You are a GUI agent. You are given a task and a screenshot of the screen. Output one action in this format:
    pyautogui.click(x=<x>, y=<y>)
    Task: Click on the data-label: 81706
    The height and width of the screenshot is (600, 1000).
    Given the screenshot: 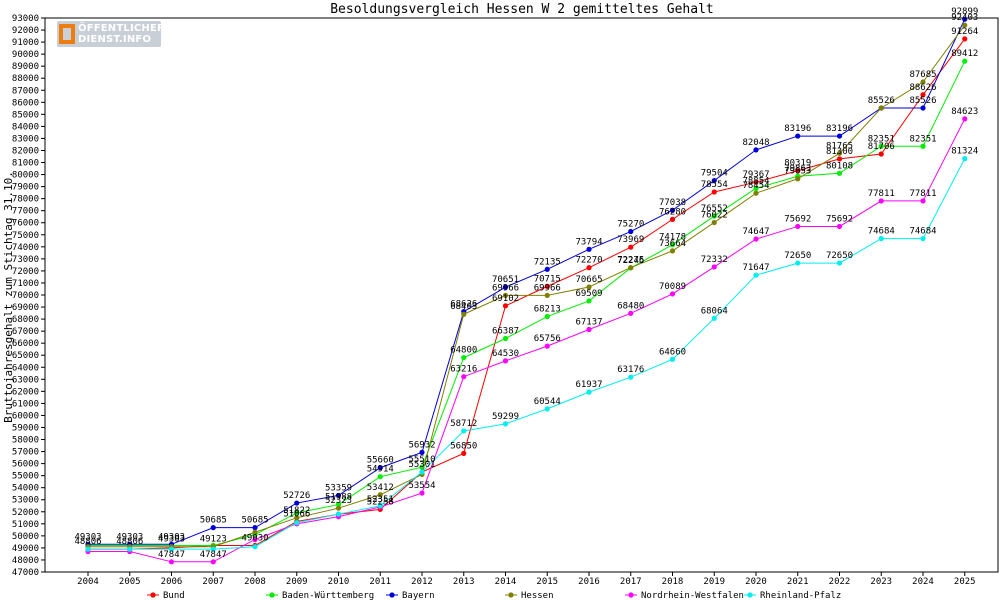 What is the action you would take?
    pyautogui.click(x=881, y=147)
    